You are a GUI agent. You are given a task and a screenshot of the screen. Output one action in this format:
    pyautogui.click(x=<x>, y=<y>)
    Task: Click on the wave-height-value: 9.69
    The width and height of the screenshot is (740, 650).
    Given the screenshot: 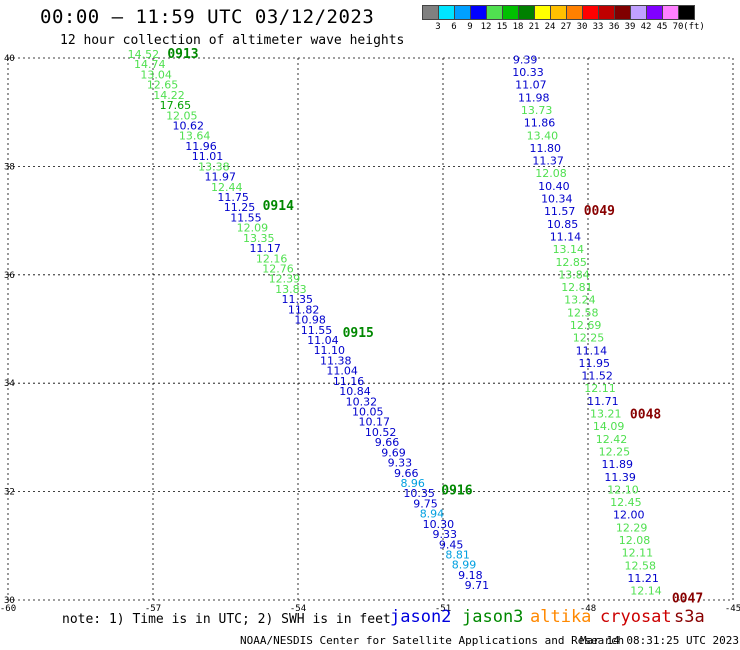 What is the action you would take?
    pyautogui.click(x=393, y=452)
    